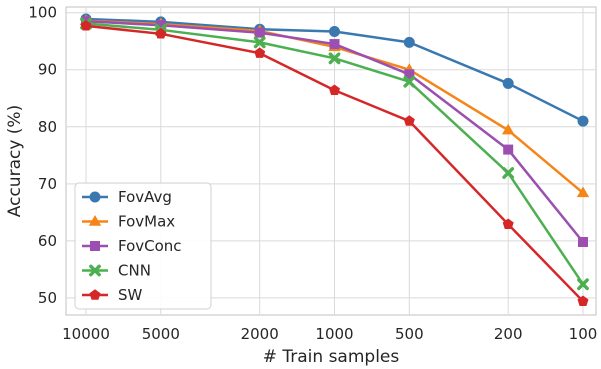  I want to click on legend-entry-fovmax: FovMax, so click(128, 222).